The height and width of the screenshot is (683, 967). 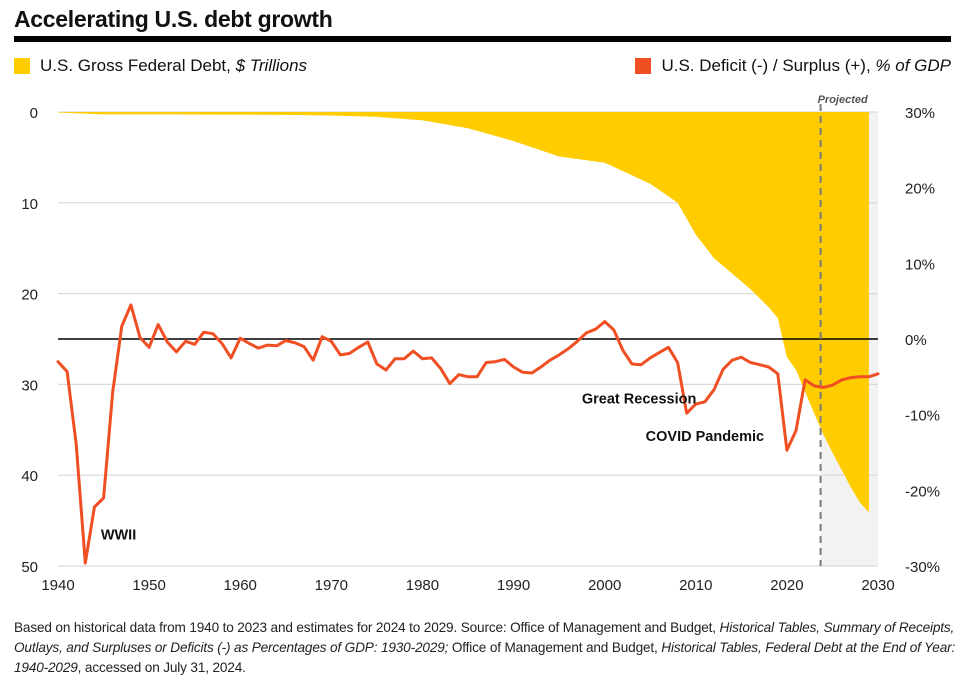 What do you see at coordinates (422, 585) in the screenshot?
I see `x-axis-tick-label: 1980` at bounding box center [422, 585].